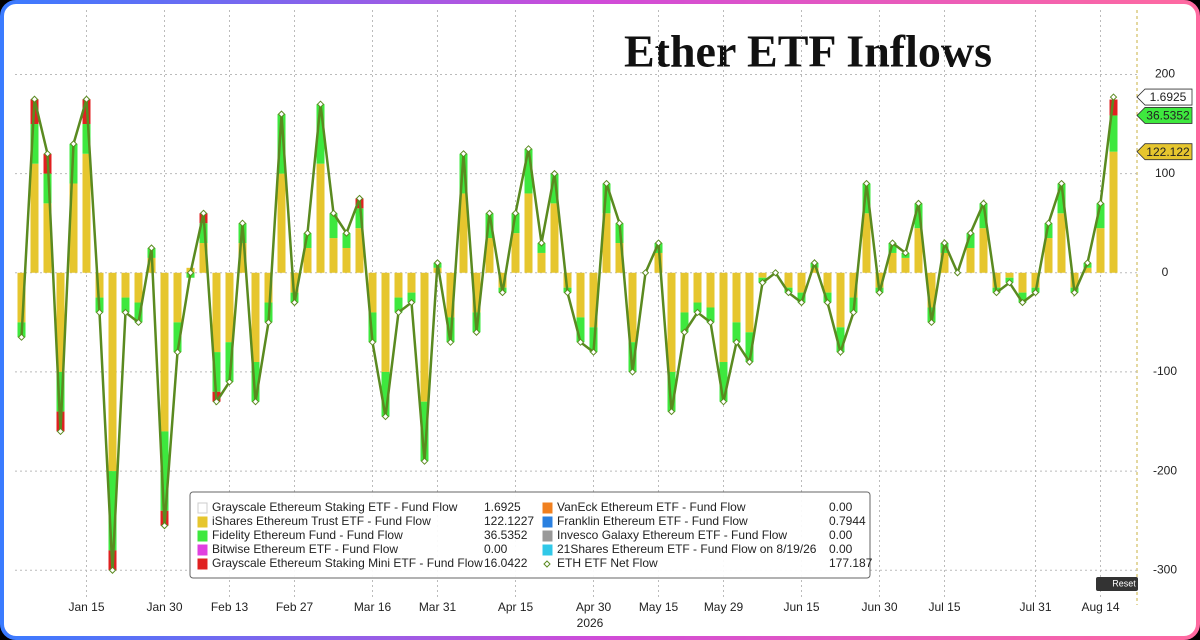 Image resolution: width=1200 pixels, height=640 pixels. I want to click on legend-marker, so click(547, 564).